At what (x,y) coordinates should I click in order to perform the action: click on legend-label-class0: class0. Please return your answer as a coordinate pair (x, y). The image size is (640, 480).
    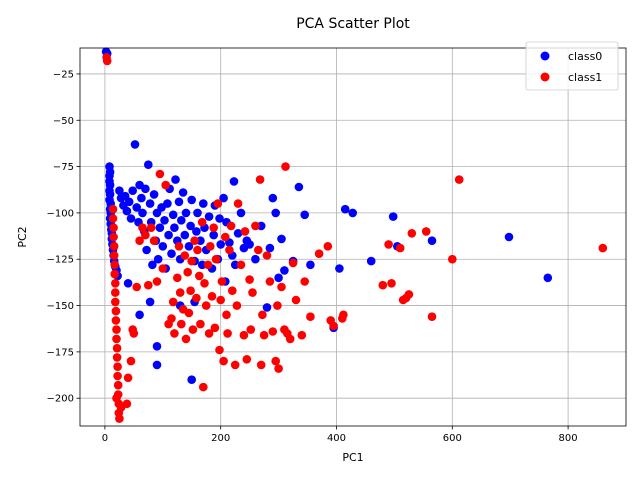
    Looking at the image, I should click on (585, 56).